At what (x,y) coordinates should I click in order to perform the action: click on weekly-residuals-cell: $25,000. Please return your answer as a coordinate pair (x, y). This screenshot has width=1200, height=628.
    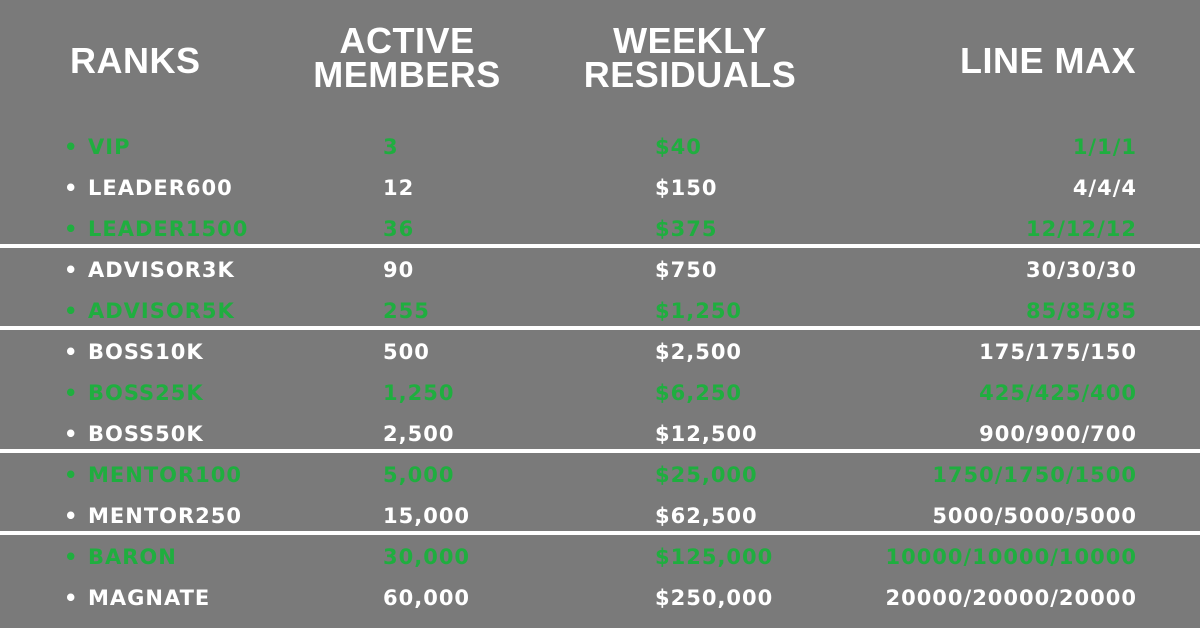
    Looking at the image, I should click on (706, 475).